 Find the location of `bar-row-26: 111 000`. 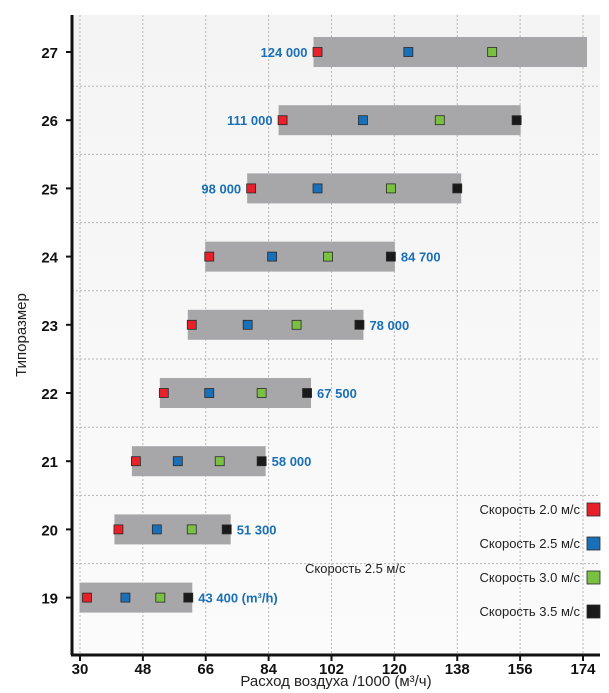

bar-row-26: 111 000 is located at coordinates (374, 120).